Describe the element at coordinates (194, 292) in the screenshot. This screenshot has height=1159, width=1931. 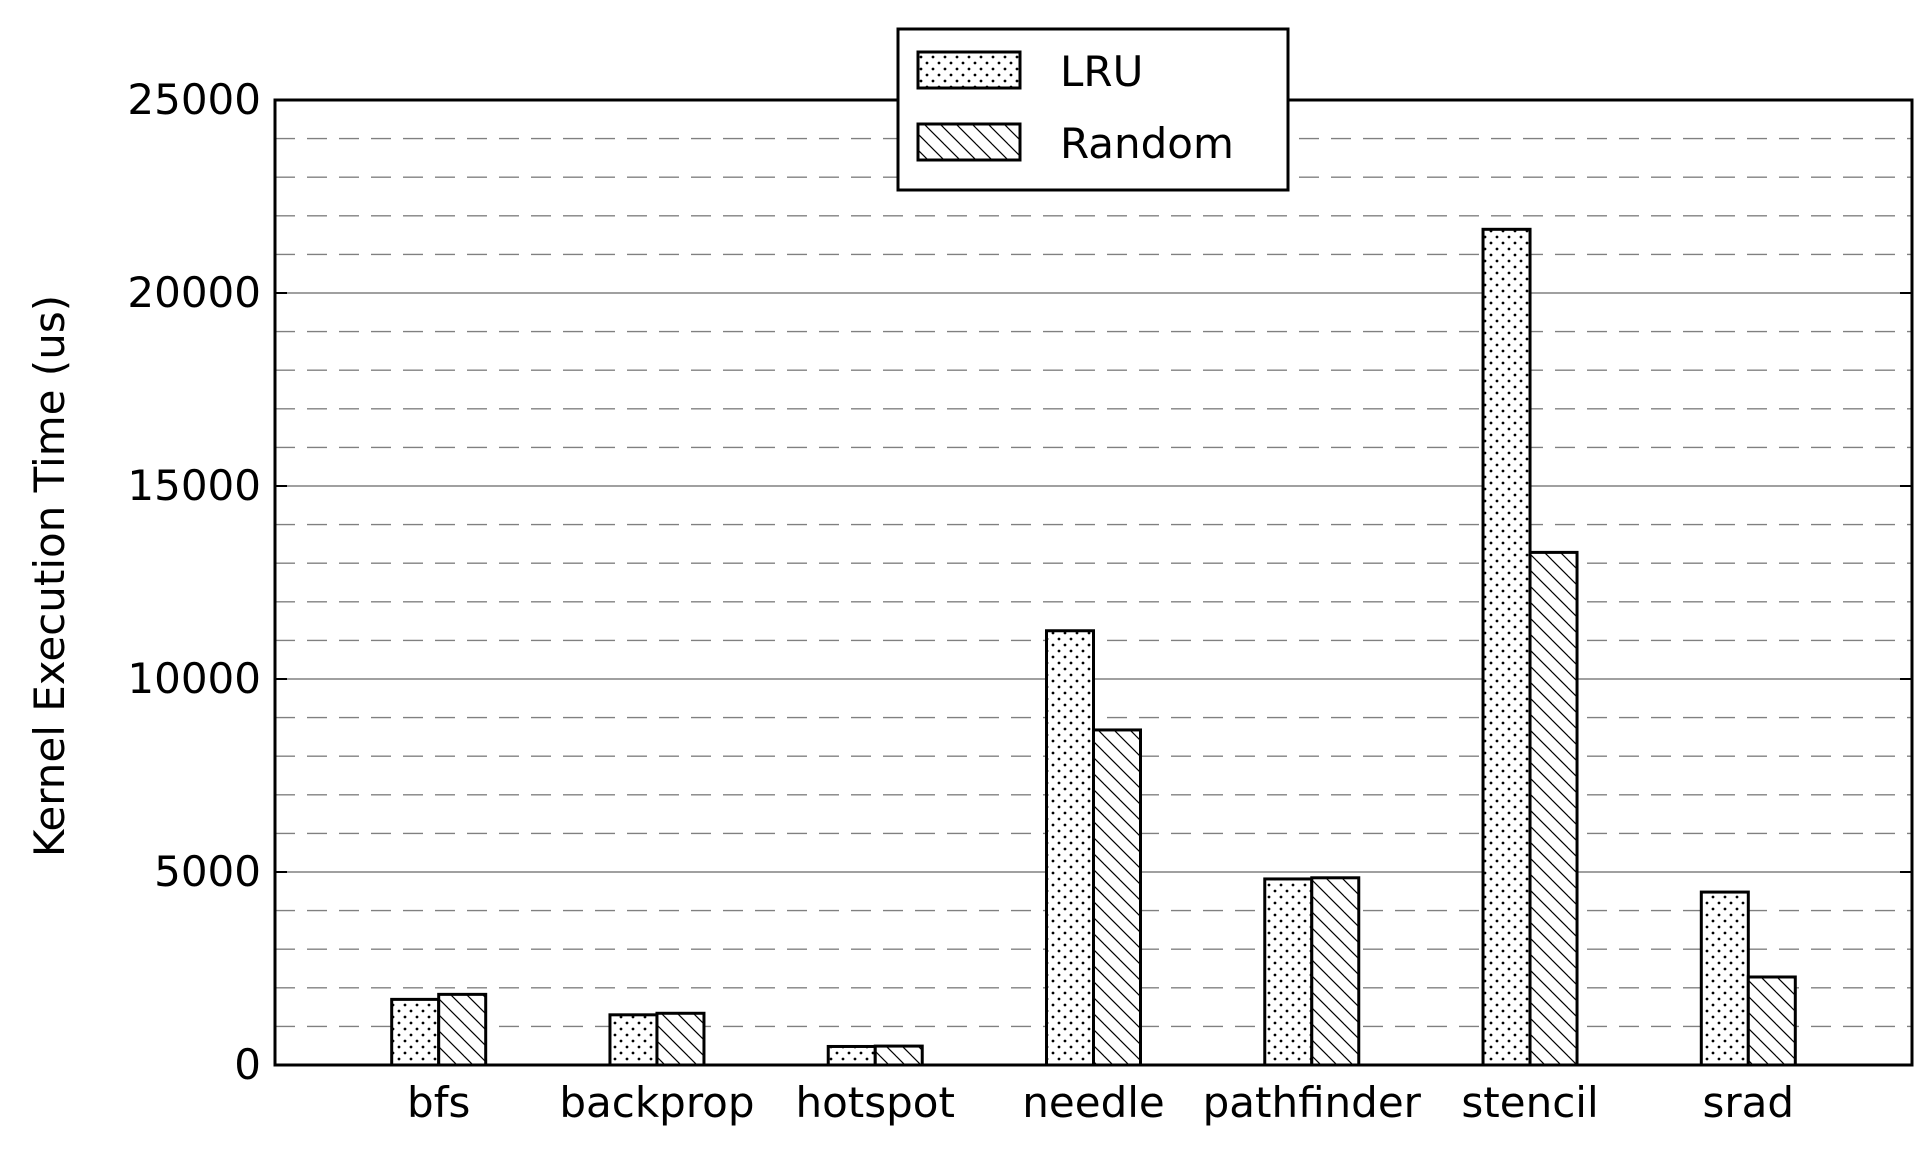
I see `y-tick-label: 20000` at that location.